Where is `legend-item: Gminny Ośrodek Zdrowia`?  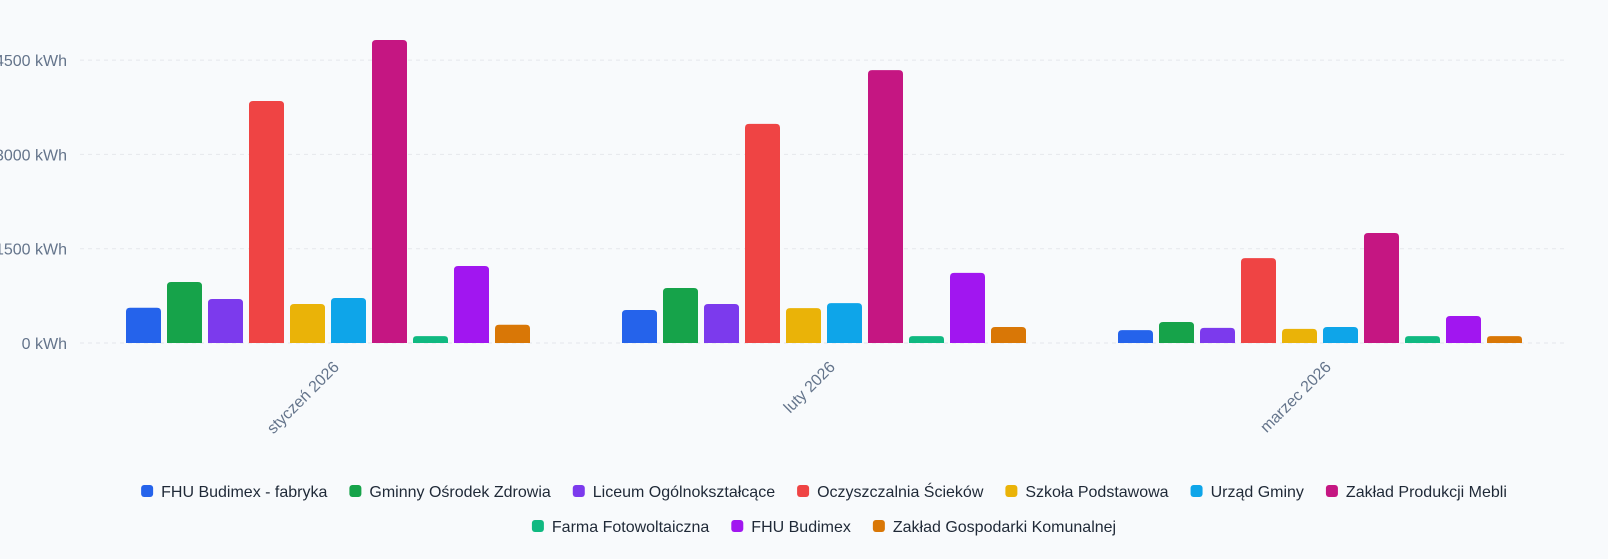
legend-item: Gminny Ośrodek Zdrowia is located at coordinates (450, 492).